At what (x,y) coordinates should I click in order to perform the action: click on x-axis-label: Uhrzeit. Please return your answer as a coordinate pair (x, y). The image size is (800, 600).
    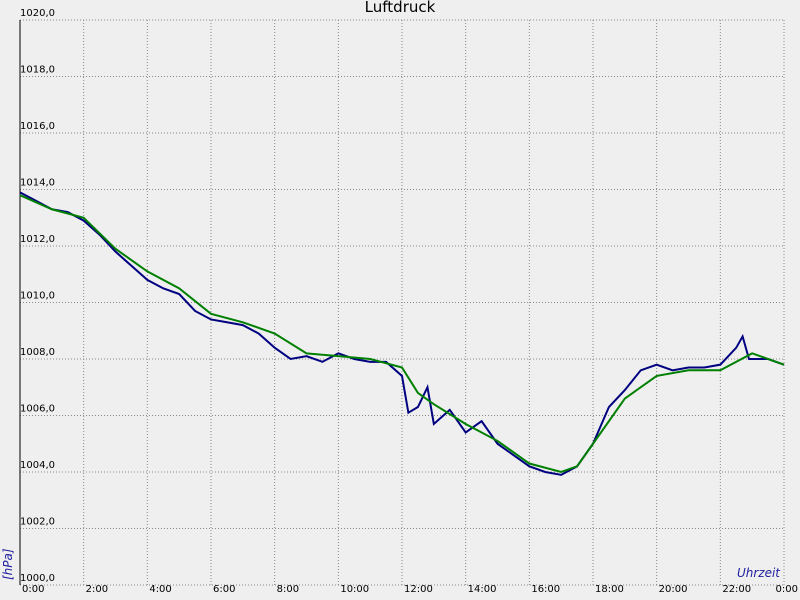
    Looking at the image, I should click on (759, 573).